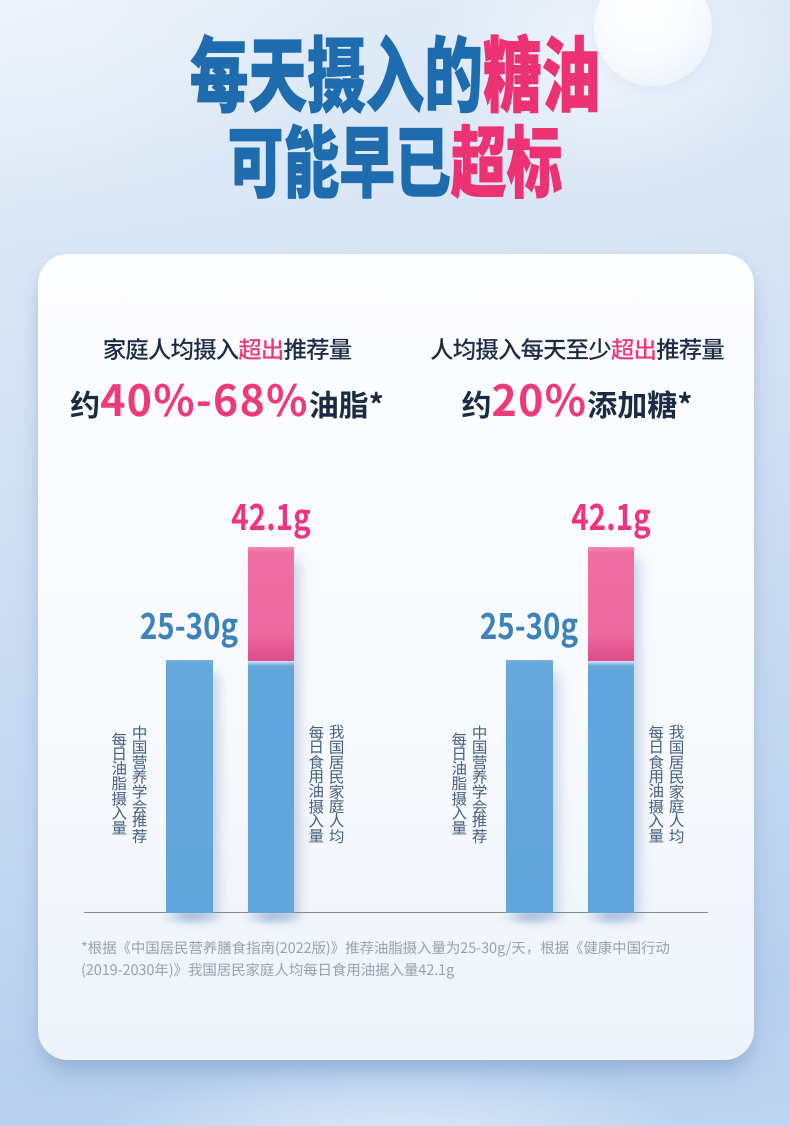 This screenshot has height=1126, width=790. I want to click on title-line2-main: 可能早已, so click(339, 158).